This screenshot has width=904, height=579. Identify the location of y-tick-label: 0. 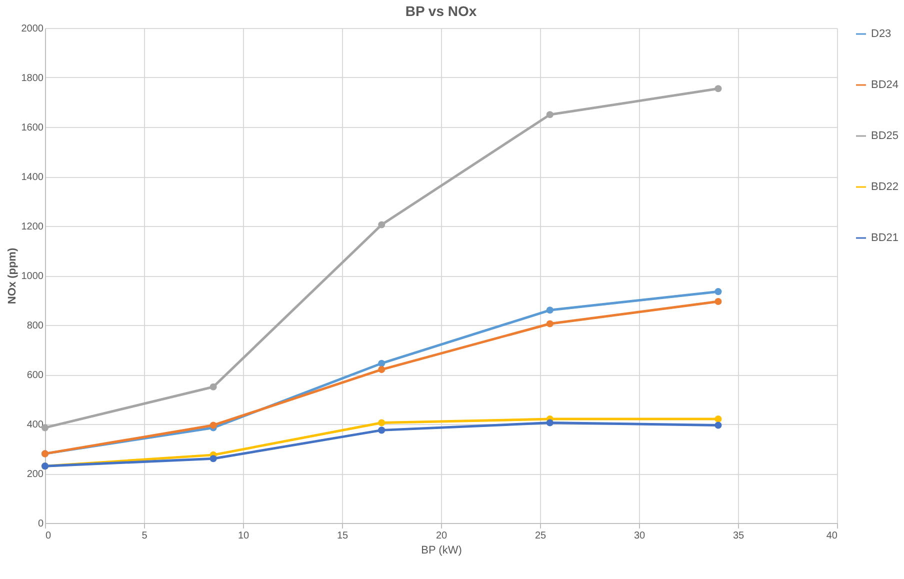
(41, 524).